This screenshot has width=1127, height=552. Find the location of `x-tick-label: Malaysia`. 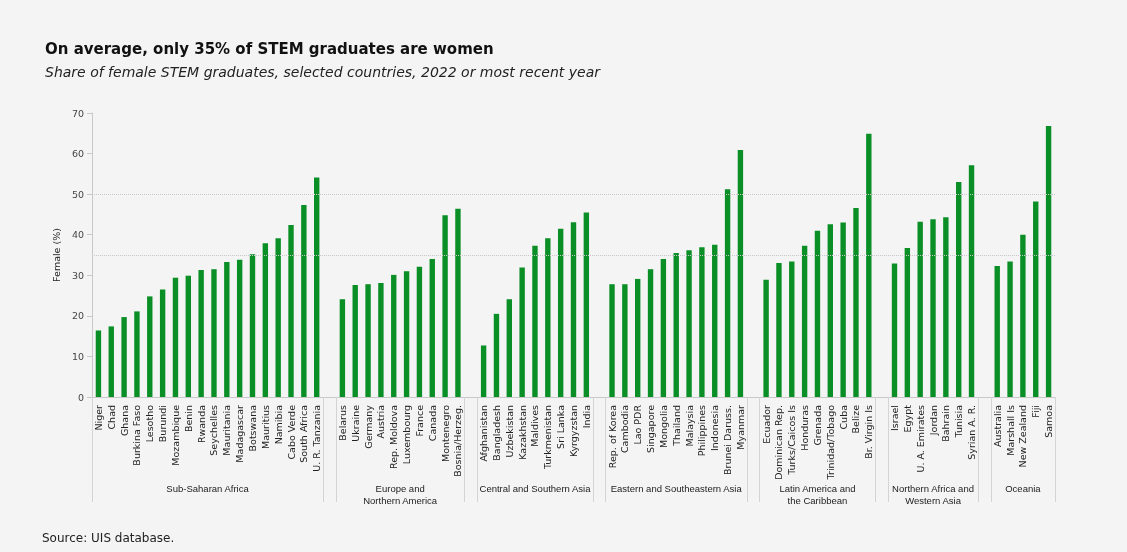

x-tick-label: Malaysia is located at coordinates (689, 426).